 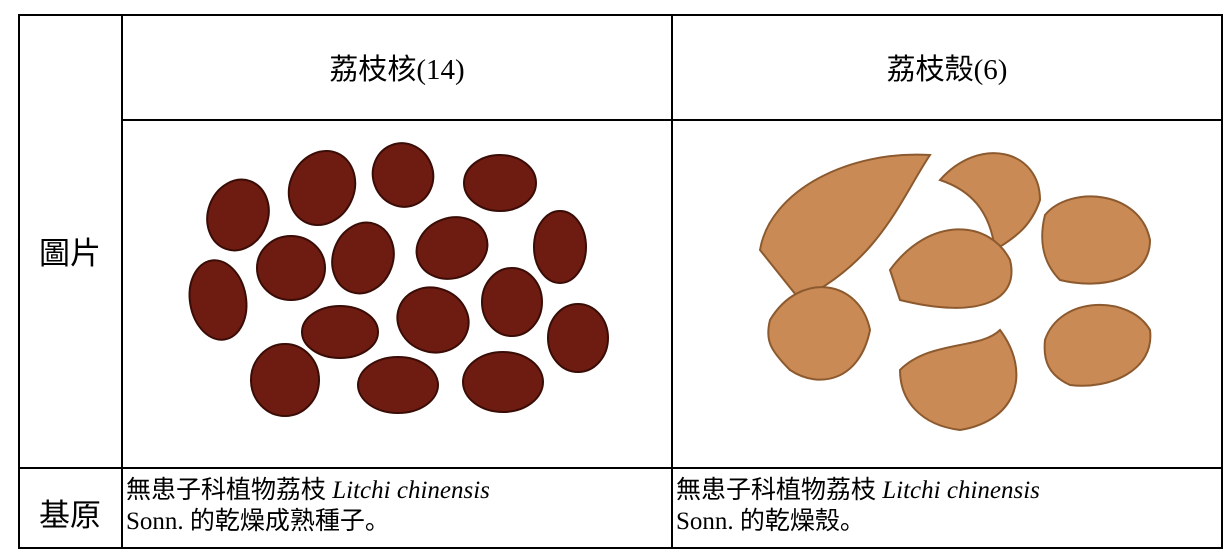 What do you see at coordinates (70, 515) in the screenshot?
I see `row-label: 基原` at bounding box center [70, 515].